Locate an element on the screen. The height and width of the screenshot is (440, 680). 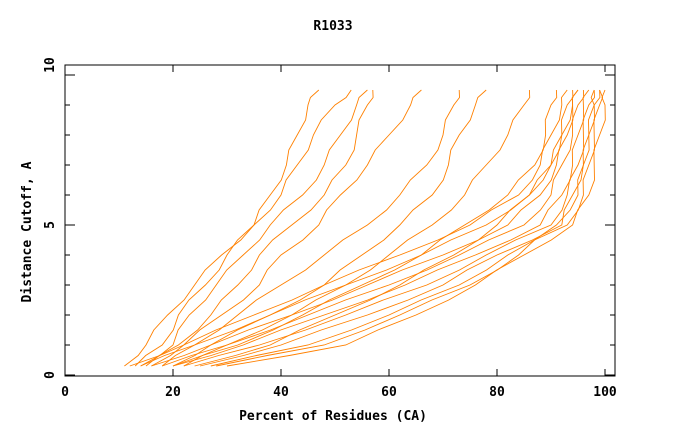
y-tick-label: 10 is located at coordinates (50, 65).